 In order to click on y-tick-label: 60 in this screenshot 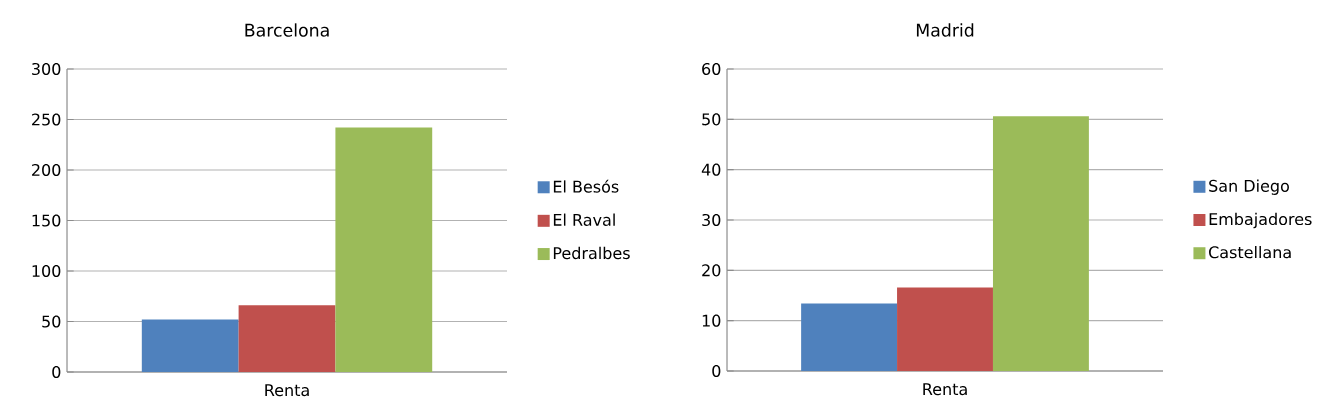, I will do `click(711, 69)`.